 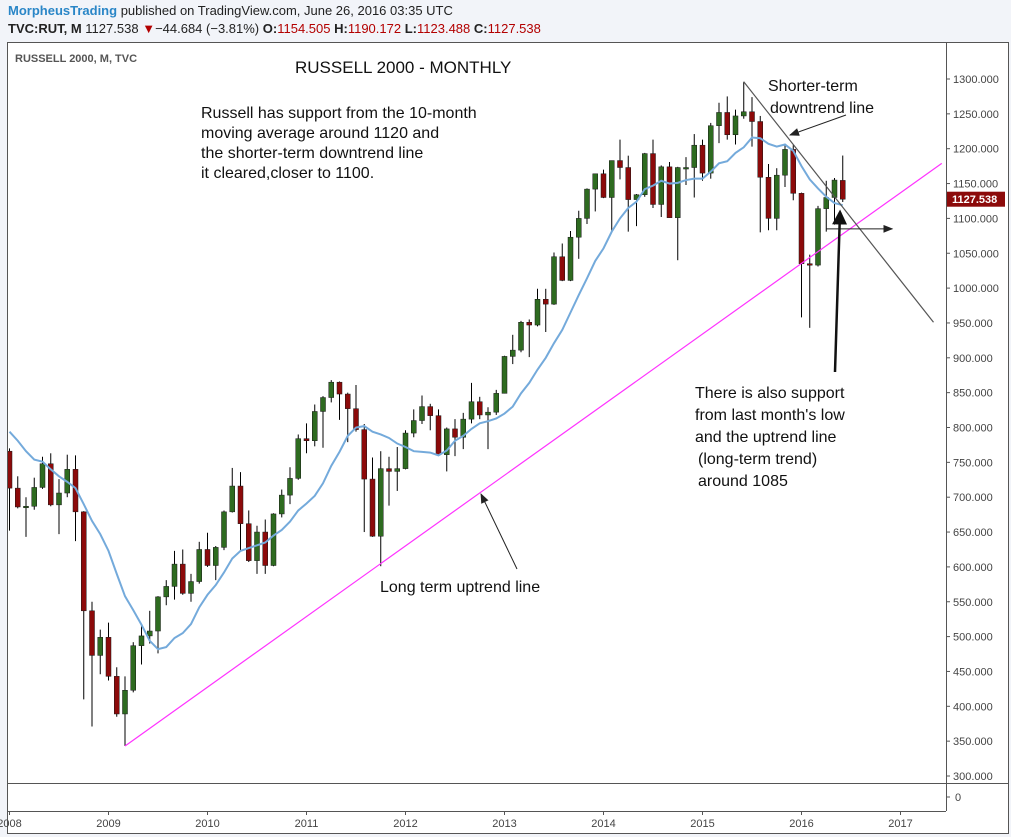 I want to click on open-label: O:, so click(x=270, y=28).